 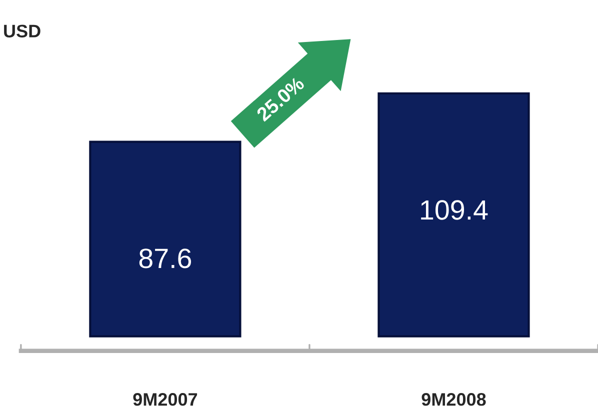 I want to click on data-label: 109.4, so click(x=454, y=210).